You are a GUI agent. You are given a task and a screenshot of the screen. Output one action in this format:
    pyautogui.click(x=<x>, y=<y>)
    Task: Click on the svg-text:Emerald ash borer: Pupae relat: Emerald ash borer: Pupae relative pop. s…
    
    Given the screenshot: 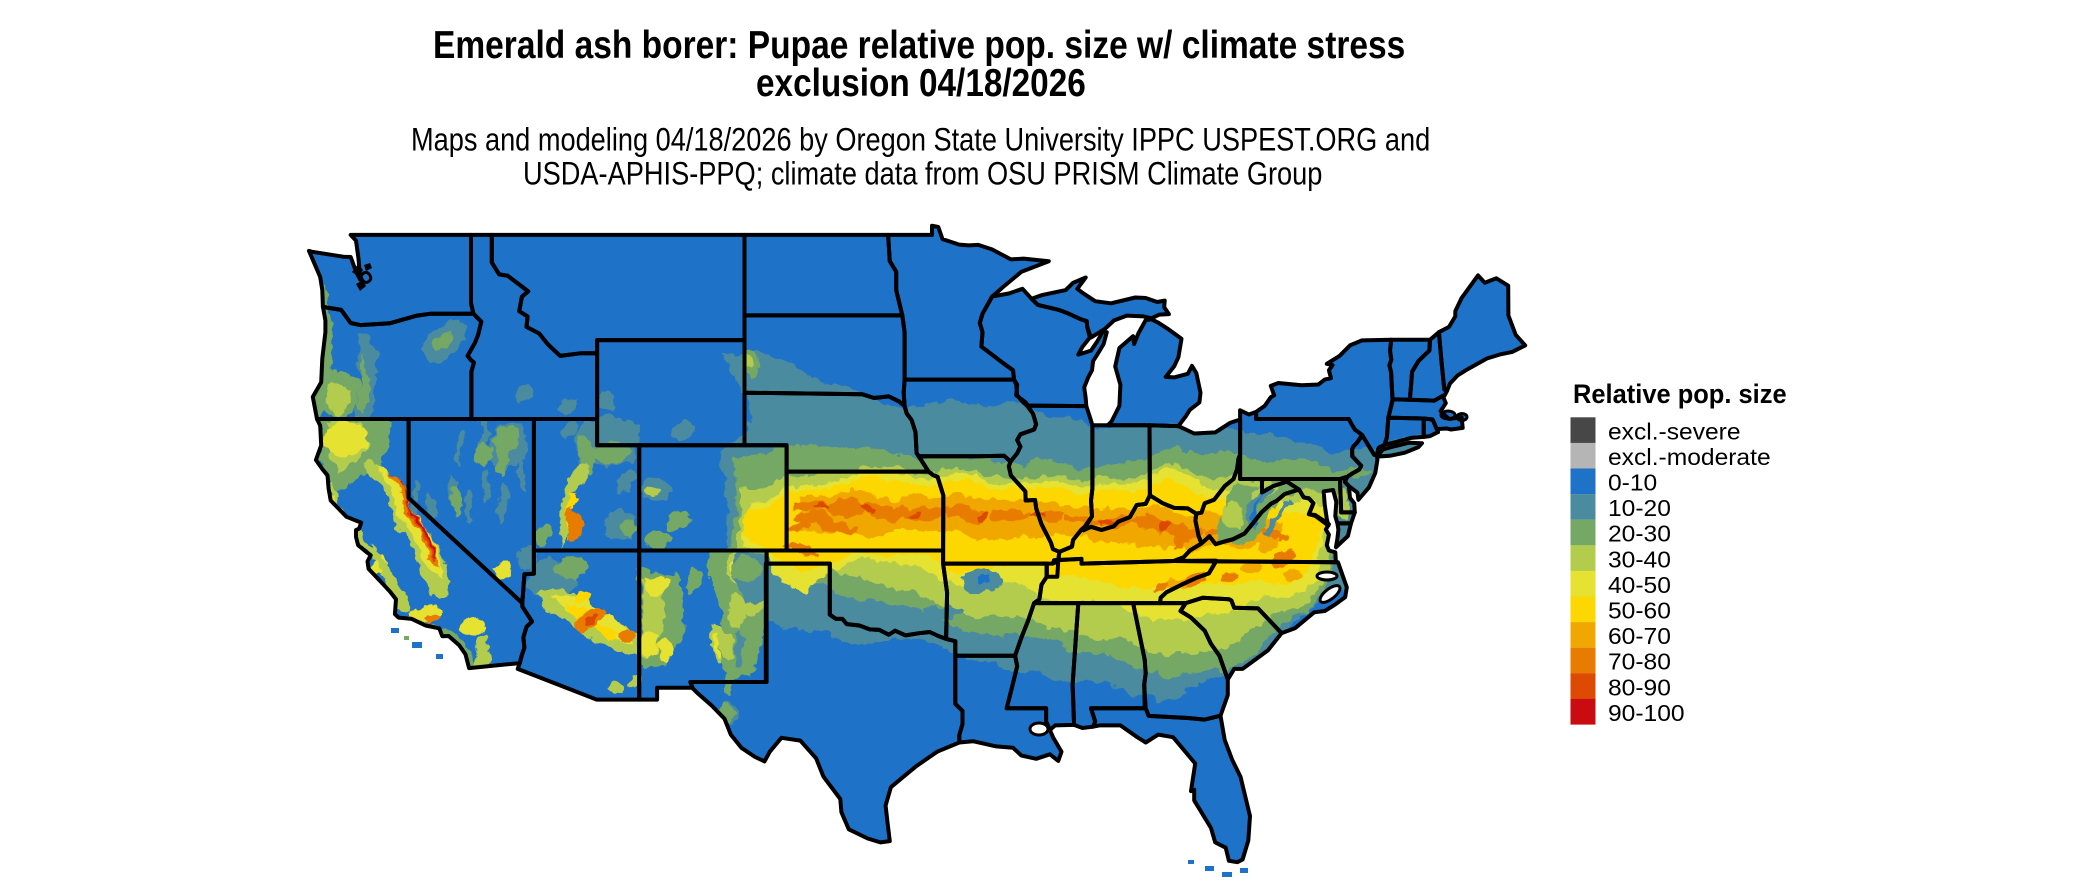 What is the action you would take?
    pyautogui.click(x=919, y=45)
    